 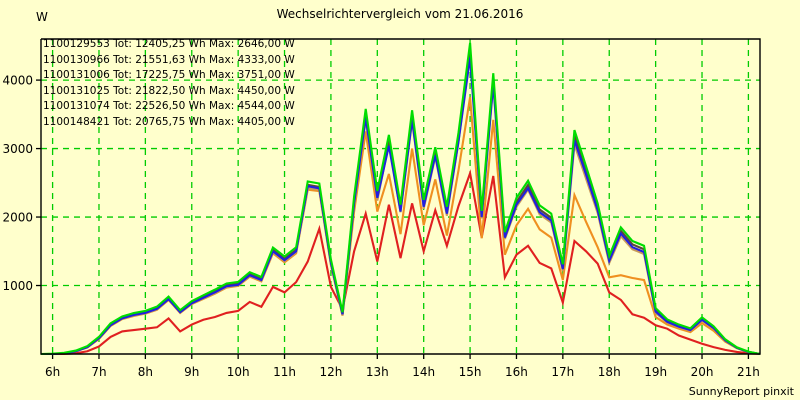 I want to click on tick-label-x: 18h, so click(x=609, y=372).